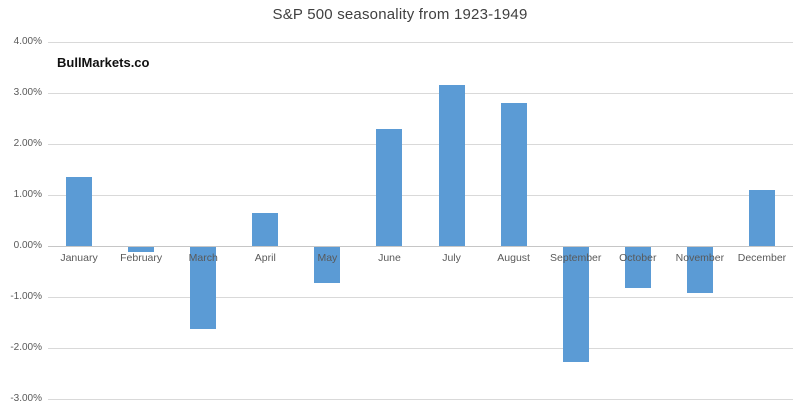 The height and width of the screenshot is (414, 800). Describe the element at coordinates (79, 258) in the screenshot. I see `x-axis-label-january: January` at that location.